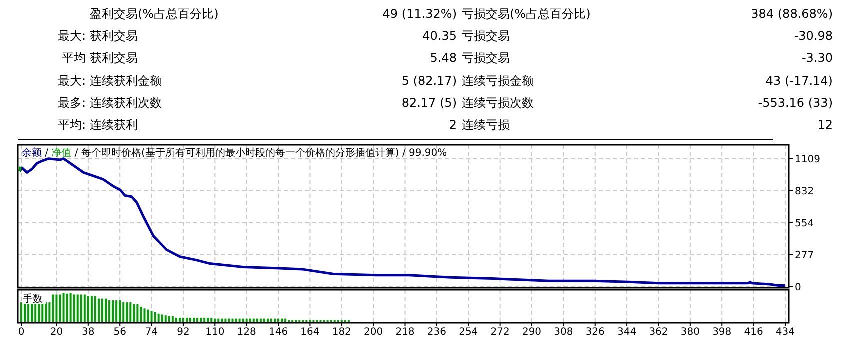 This screenshot has height=343, width=841. Describe the element at coordinates (722, 332) in the screenshot. I see `x-tick-label: 398` at that location.